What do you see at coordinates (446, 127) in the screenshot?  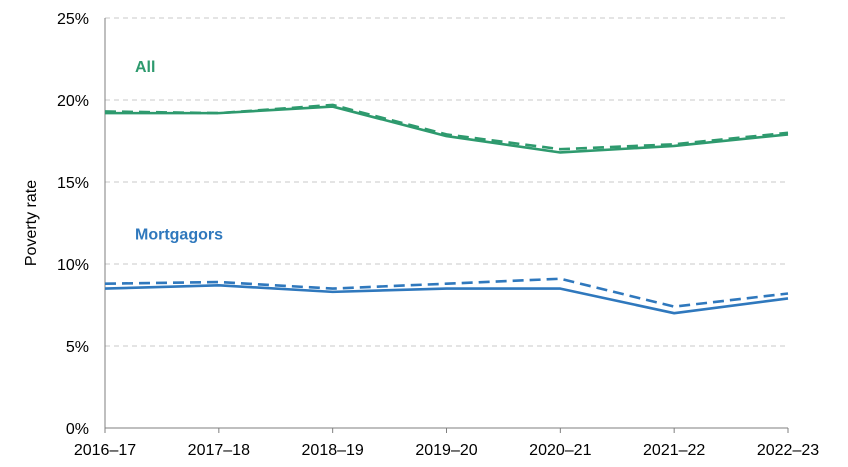 I see `series-line-all-dashed` at bounding box center [446, 127].